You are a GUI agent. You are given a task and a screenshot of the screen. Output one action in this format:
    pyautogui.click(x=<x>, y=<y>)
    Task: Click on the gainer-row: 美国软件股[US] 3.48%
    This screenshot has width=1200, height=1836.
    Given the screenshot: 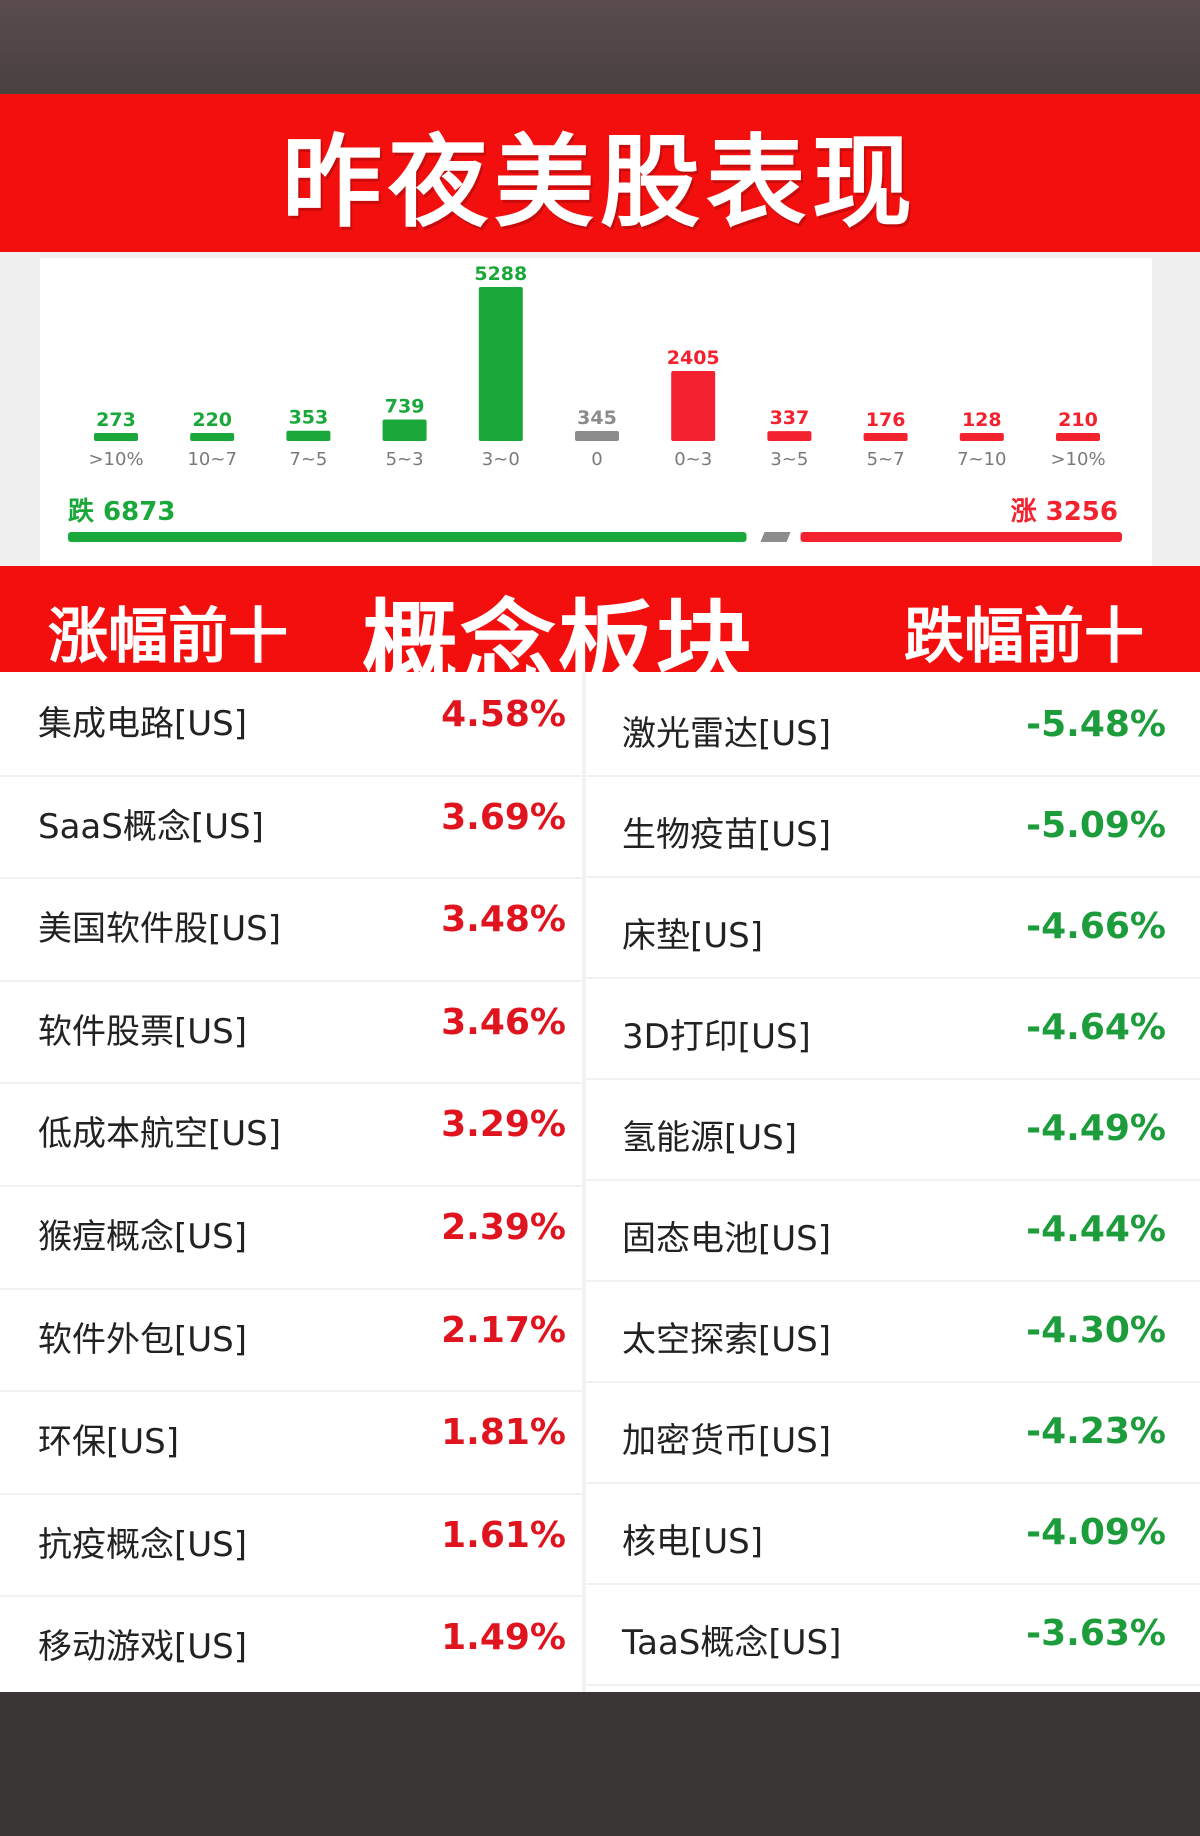 What is the action you would take?
    pyautogui.click(x=291, y=929)
    